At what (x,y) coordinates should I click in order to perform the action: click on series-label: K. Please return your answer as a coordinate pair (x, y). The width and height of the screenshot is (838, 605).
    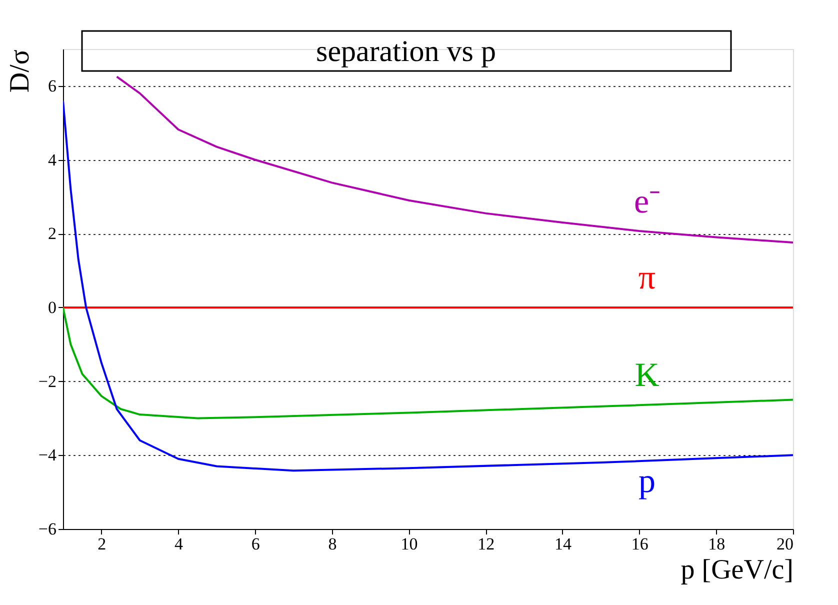
    Looking at the image, I should click on (647, 375).